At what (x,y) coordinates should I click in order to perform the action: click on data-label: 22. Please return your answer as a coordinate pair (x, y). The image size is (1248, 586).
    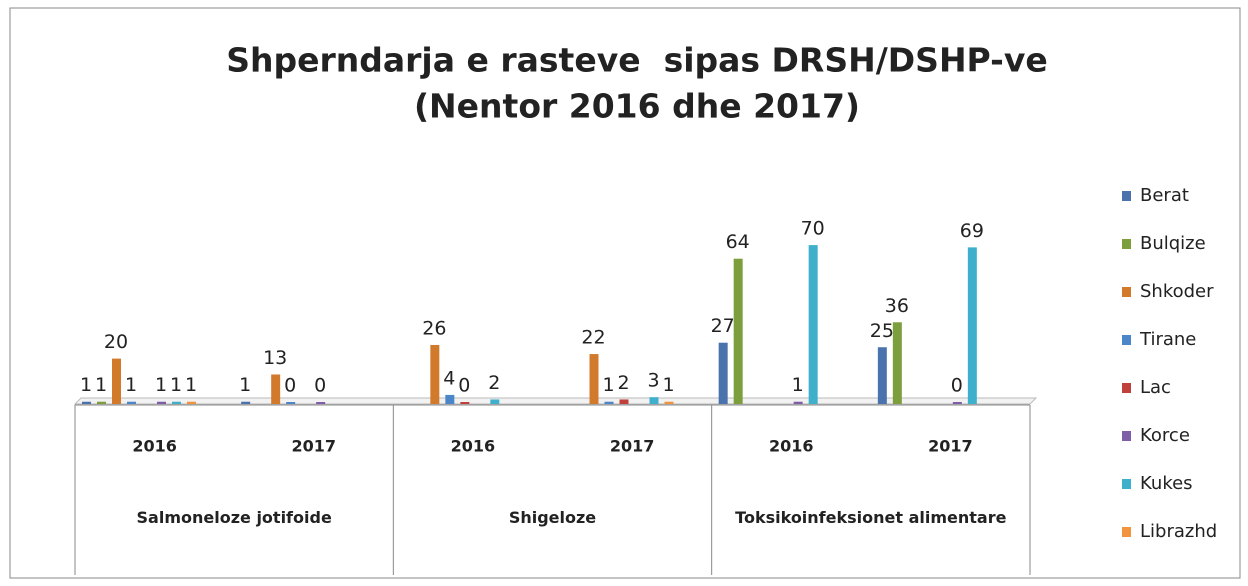
    Looking at the image, I should click on (593, 338).